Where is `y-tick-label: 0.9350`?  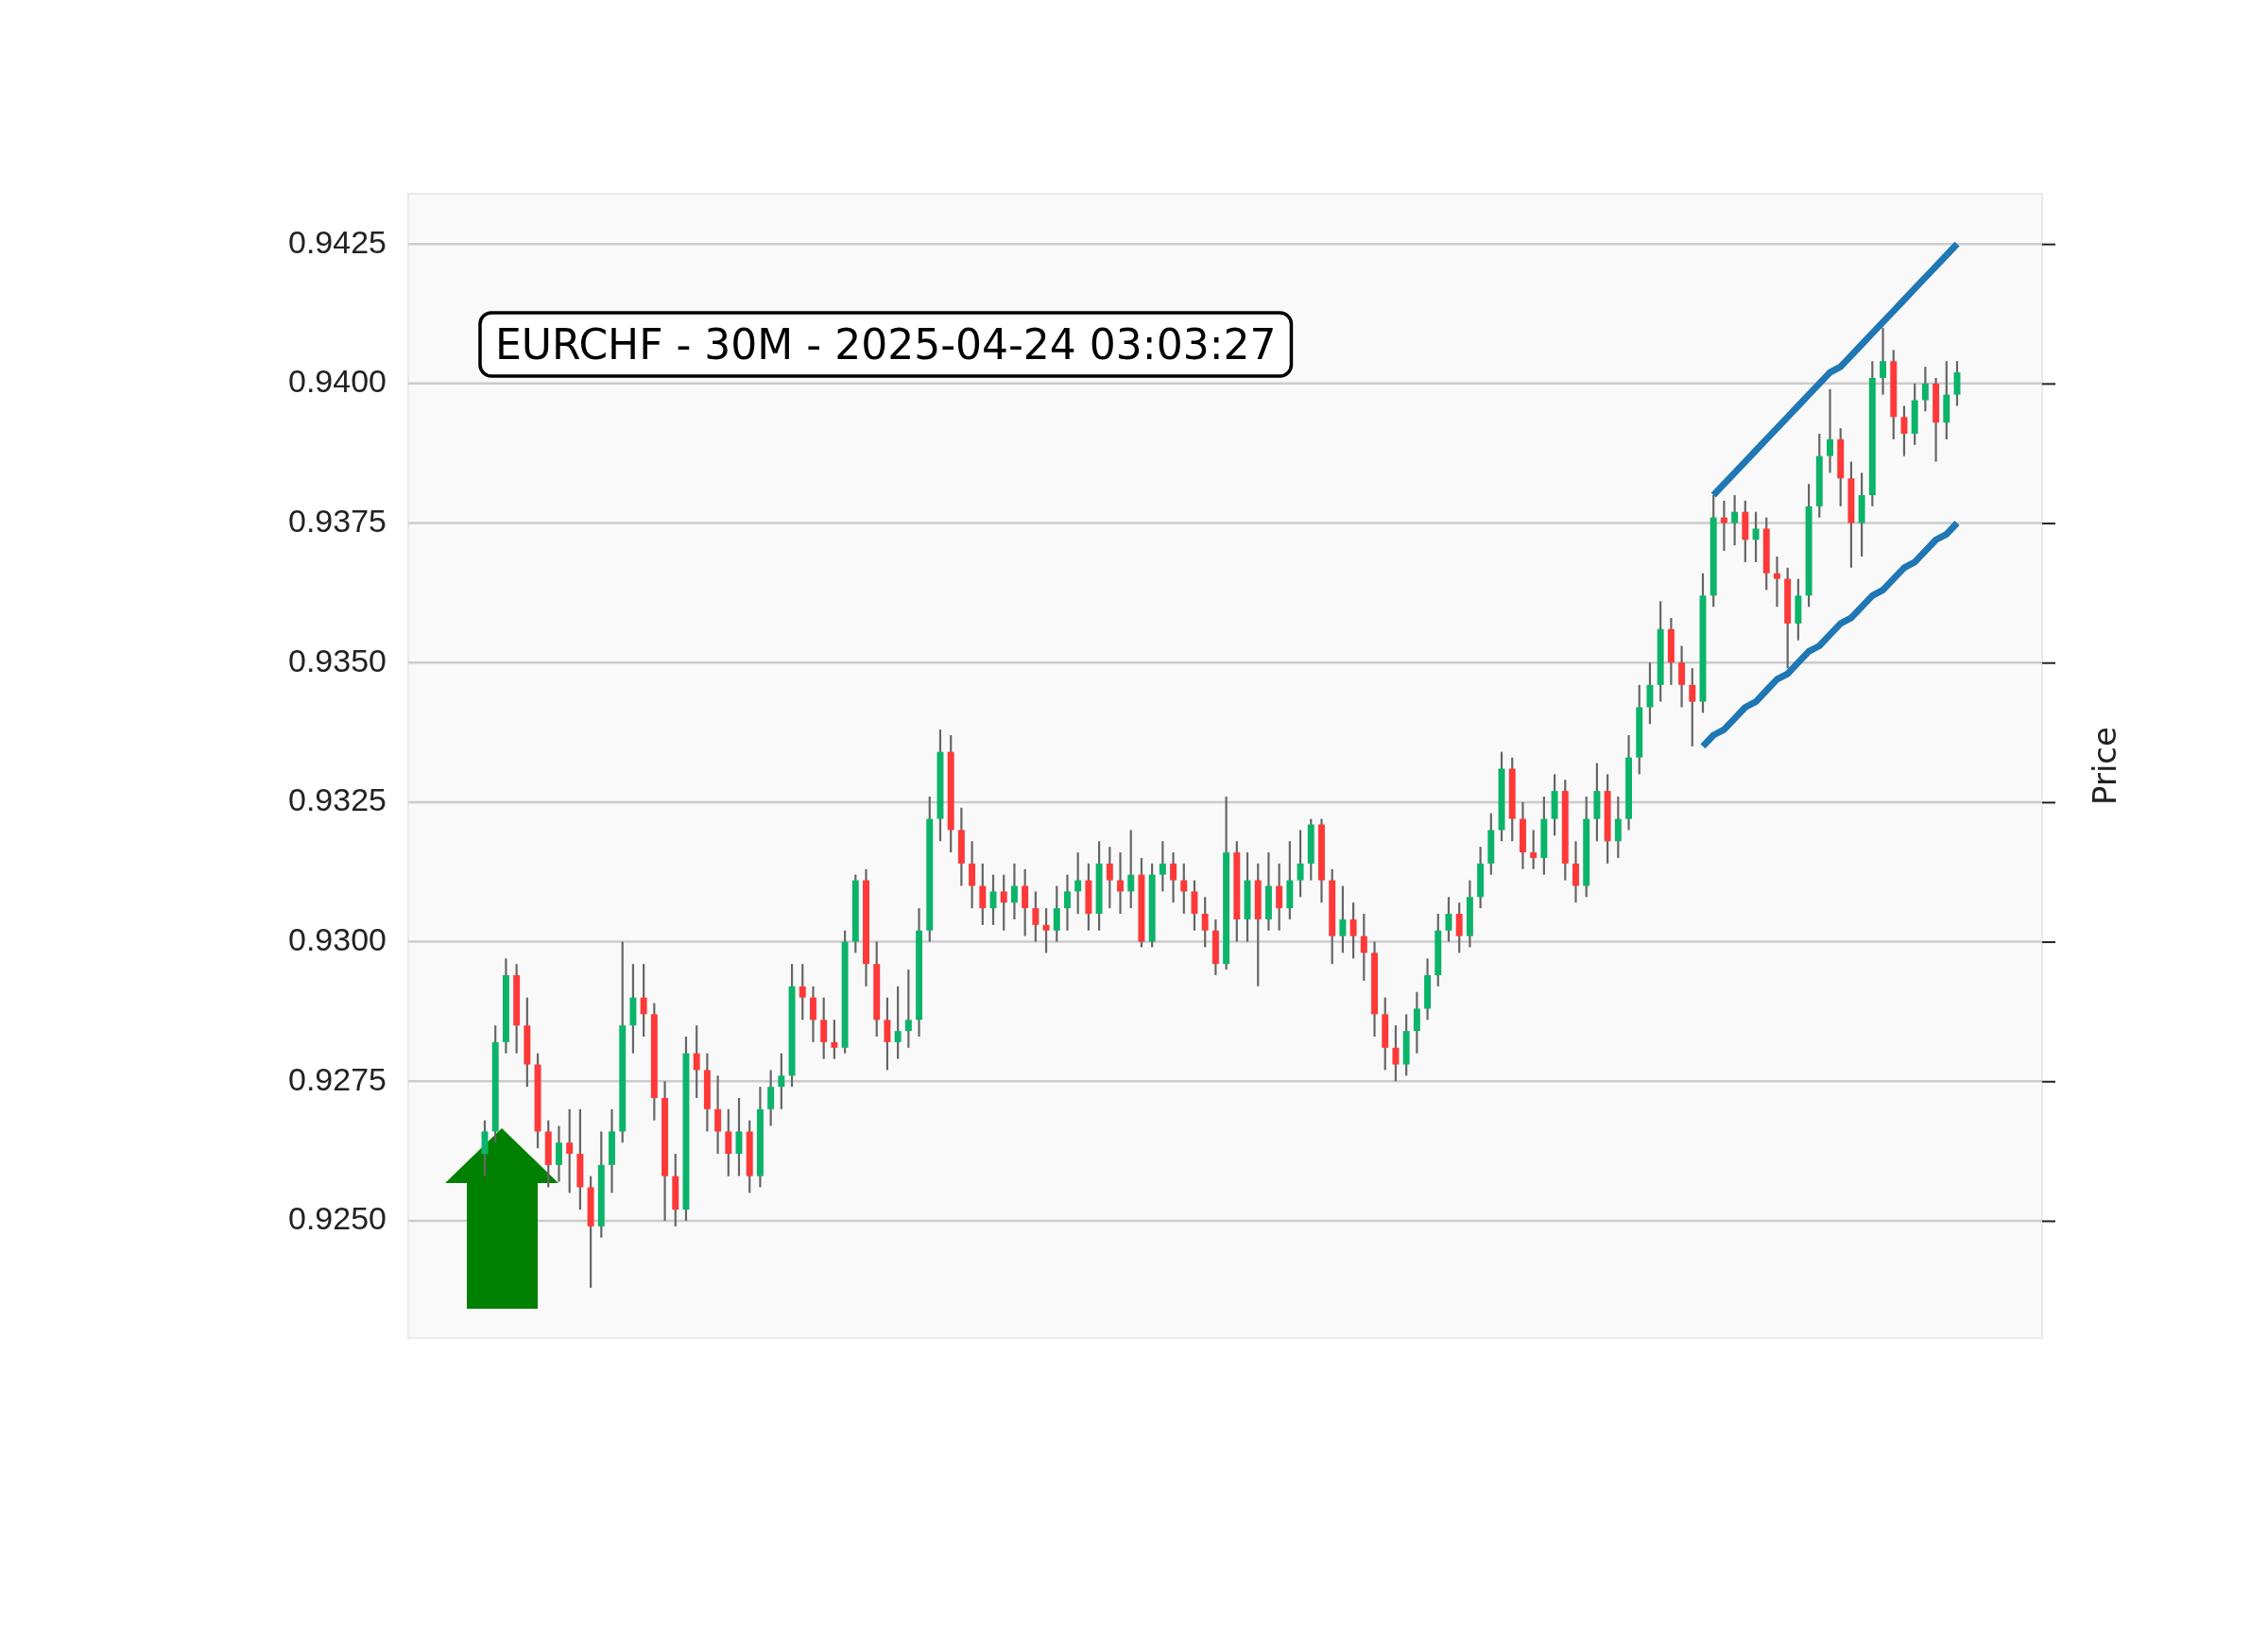
y-tick-label: 0.9350 is located at coordinates (337, 660).